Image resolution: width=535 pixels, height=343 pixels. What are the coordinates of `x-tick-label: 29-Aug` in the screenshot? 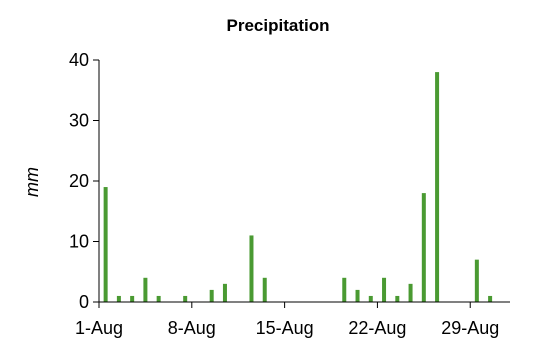 It's located at (470, 328).